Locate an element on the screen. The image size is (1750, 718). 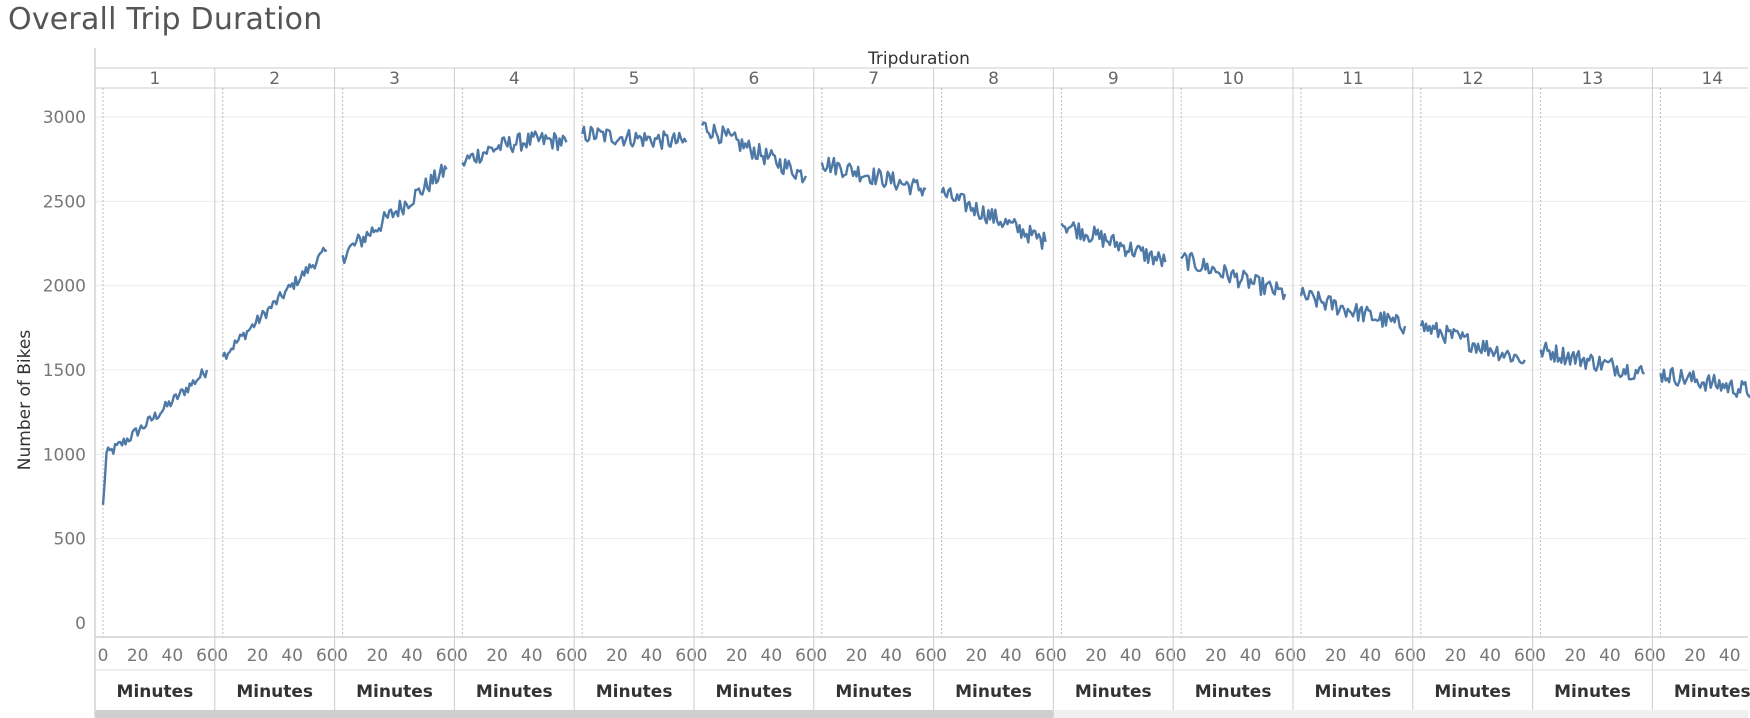
panel-header-label: 5 is located at coordinates (634, 79).